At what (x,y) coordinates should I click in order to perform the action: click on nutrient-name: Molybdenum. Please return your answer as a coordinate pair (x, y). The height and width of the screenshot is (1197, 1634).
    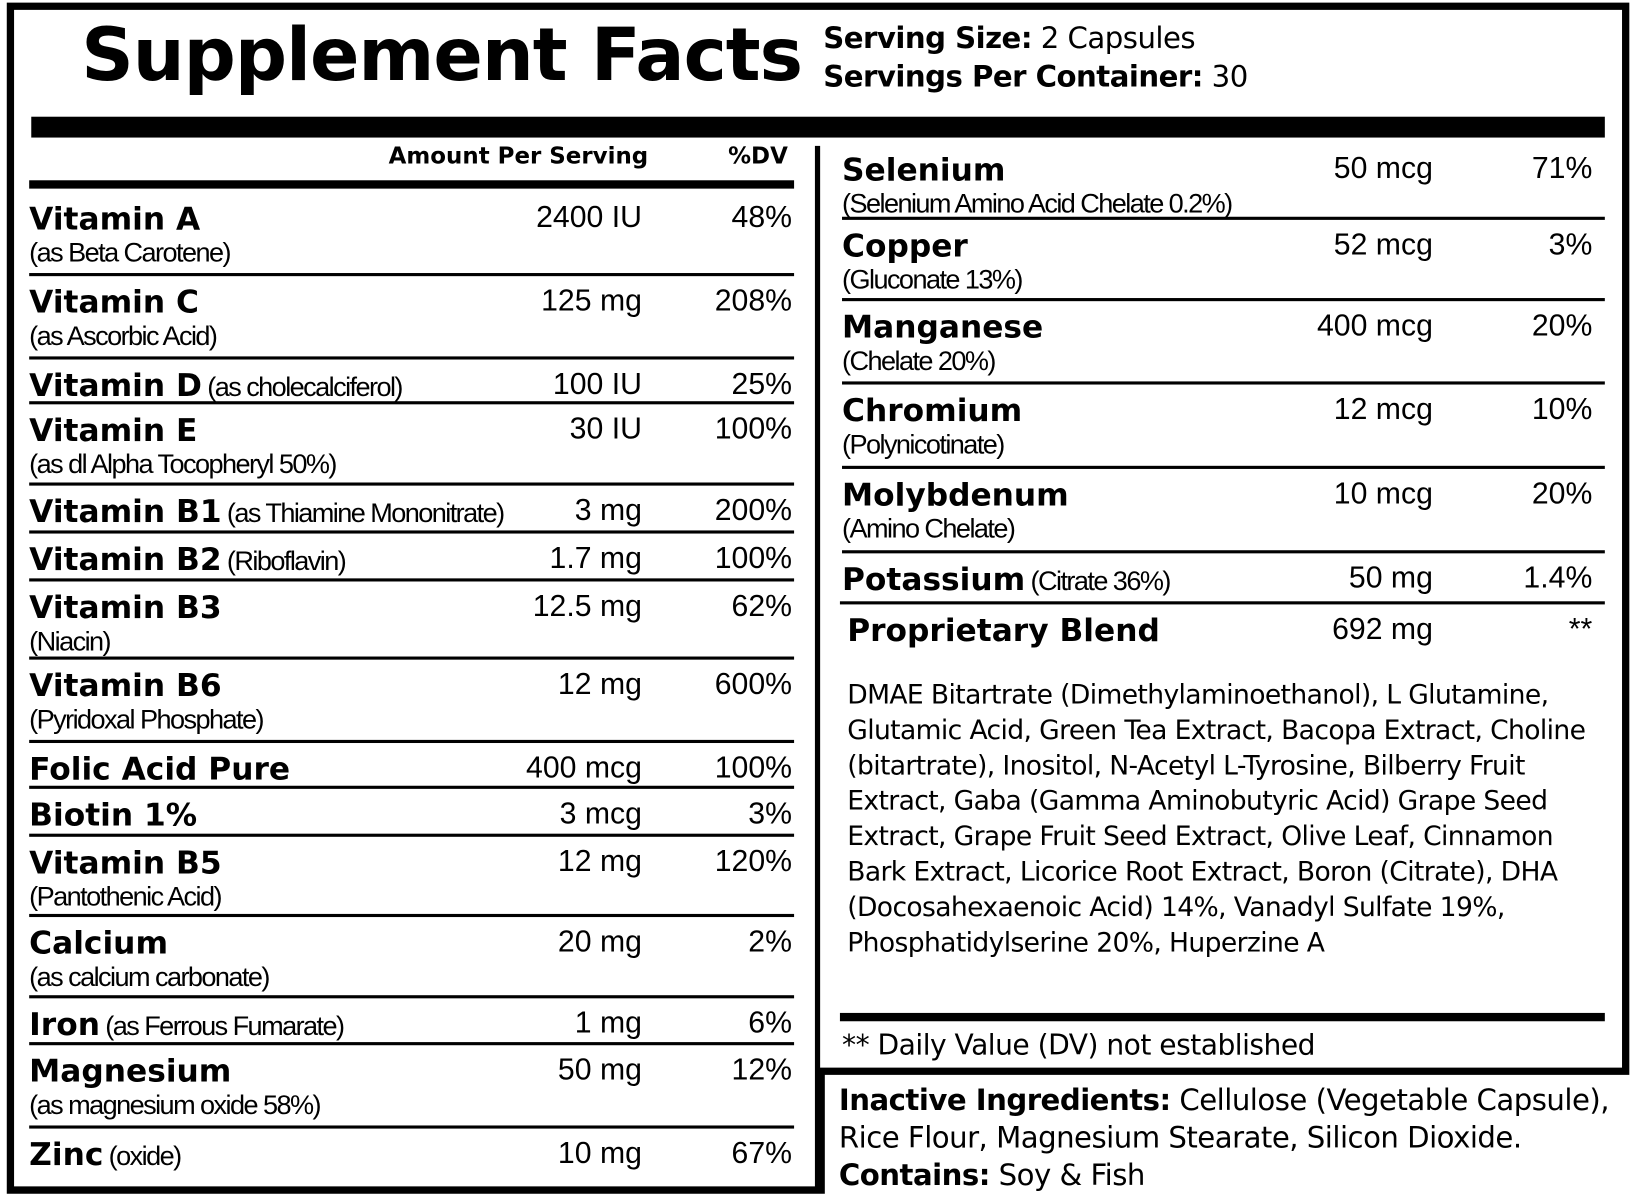
    Looking at the image, I should click on (955, 495).